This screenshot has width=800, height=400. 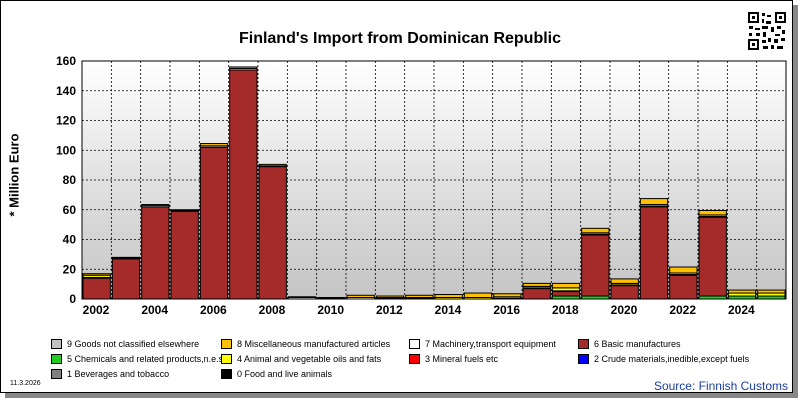 What do you see at coordinates (25, 383) in the screenshot?
I see `date-stamp: 11.3.2026` at bounding box center [25, 383].